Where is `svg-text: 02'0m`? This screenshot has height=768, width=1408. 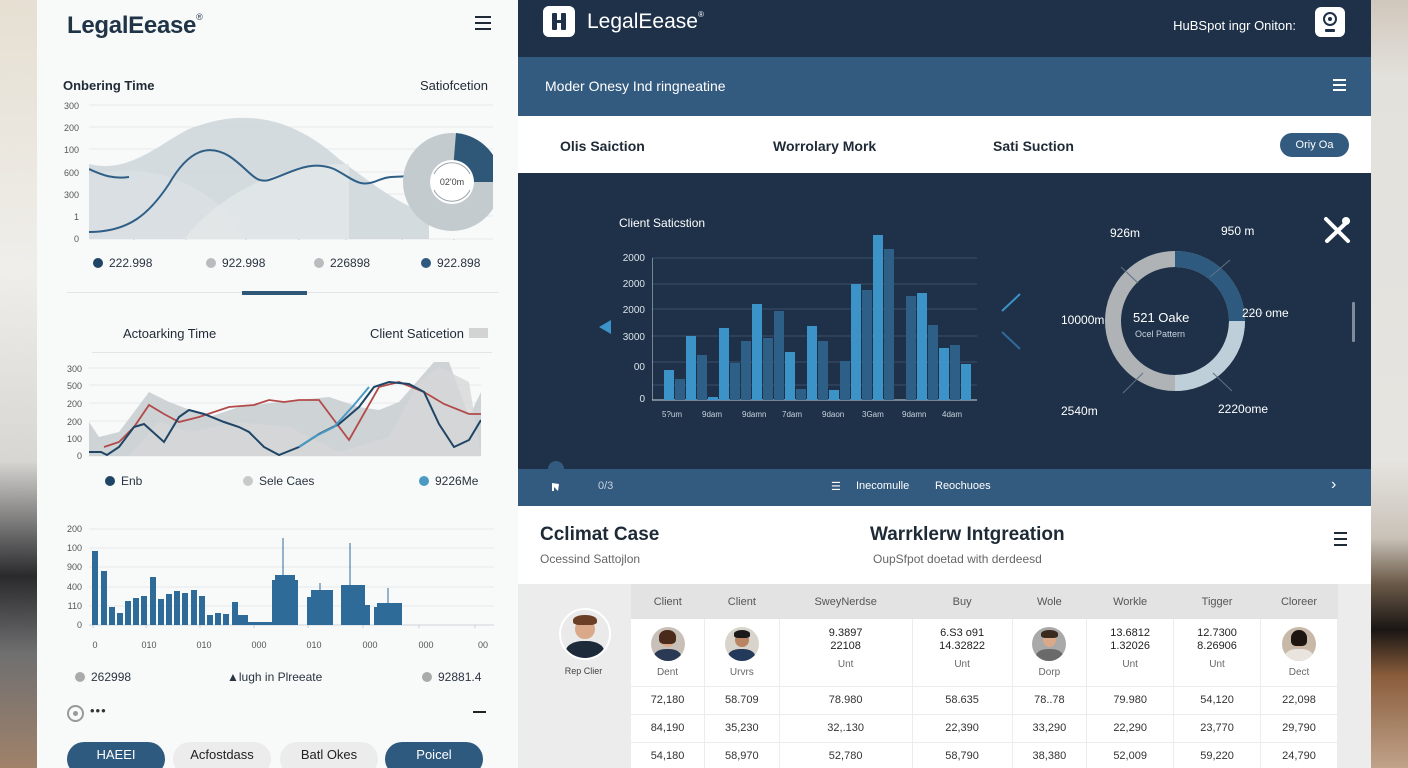
svg-text: 02'0m is located at coordinates (452, 182).